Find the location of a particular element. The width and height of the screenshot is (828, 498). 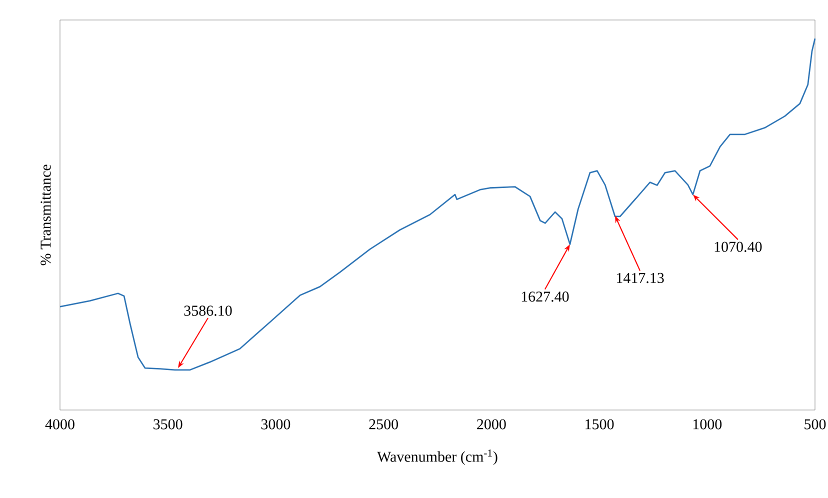

x-tick-label: 4000 is located at coordinates (59, 424).